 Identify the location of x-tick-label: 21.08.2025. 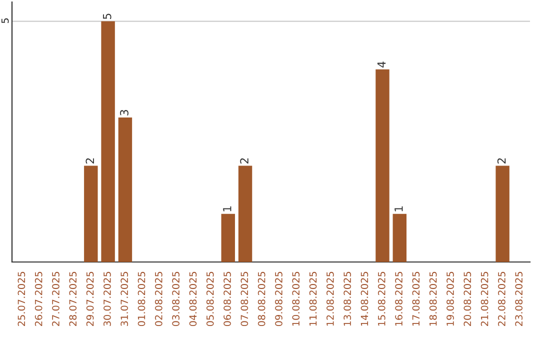
(484, 299).